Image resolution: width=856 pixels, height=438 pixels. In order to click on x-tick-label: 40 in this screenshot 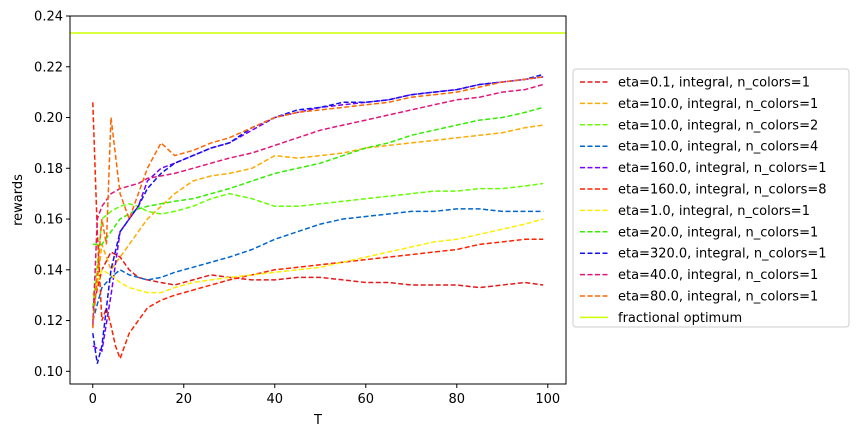, I will do `click(274, 399)`.